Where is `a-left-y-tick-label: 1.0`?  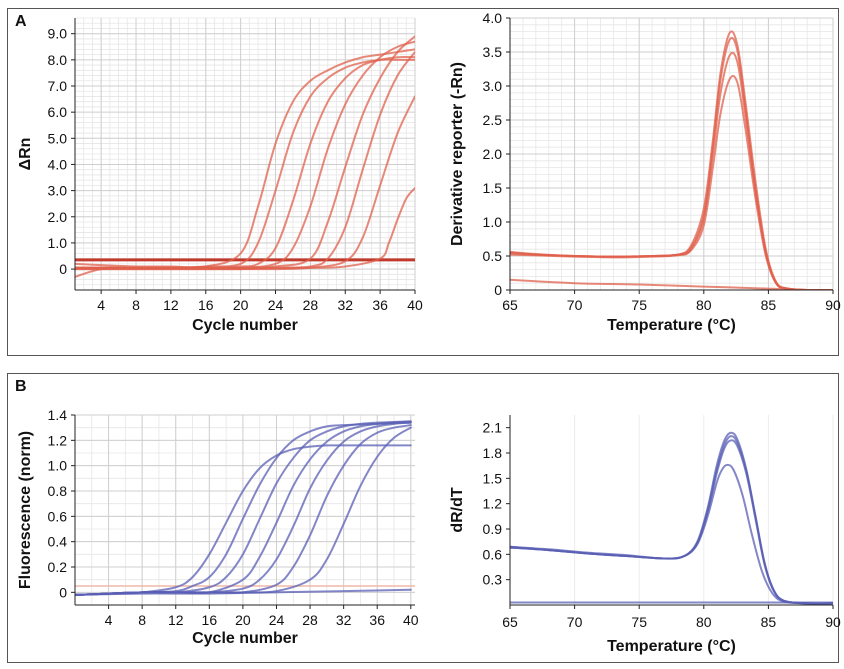 a-left-y-tick-label: 1.0 is located at coordinates (58, 243).